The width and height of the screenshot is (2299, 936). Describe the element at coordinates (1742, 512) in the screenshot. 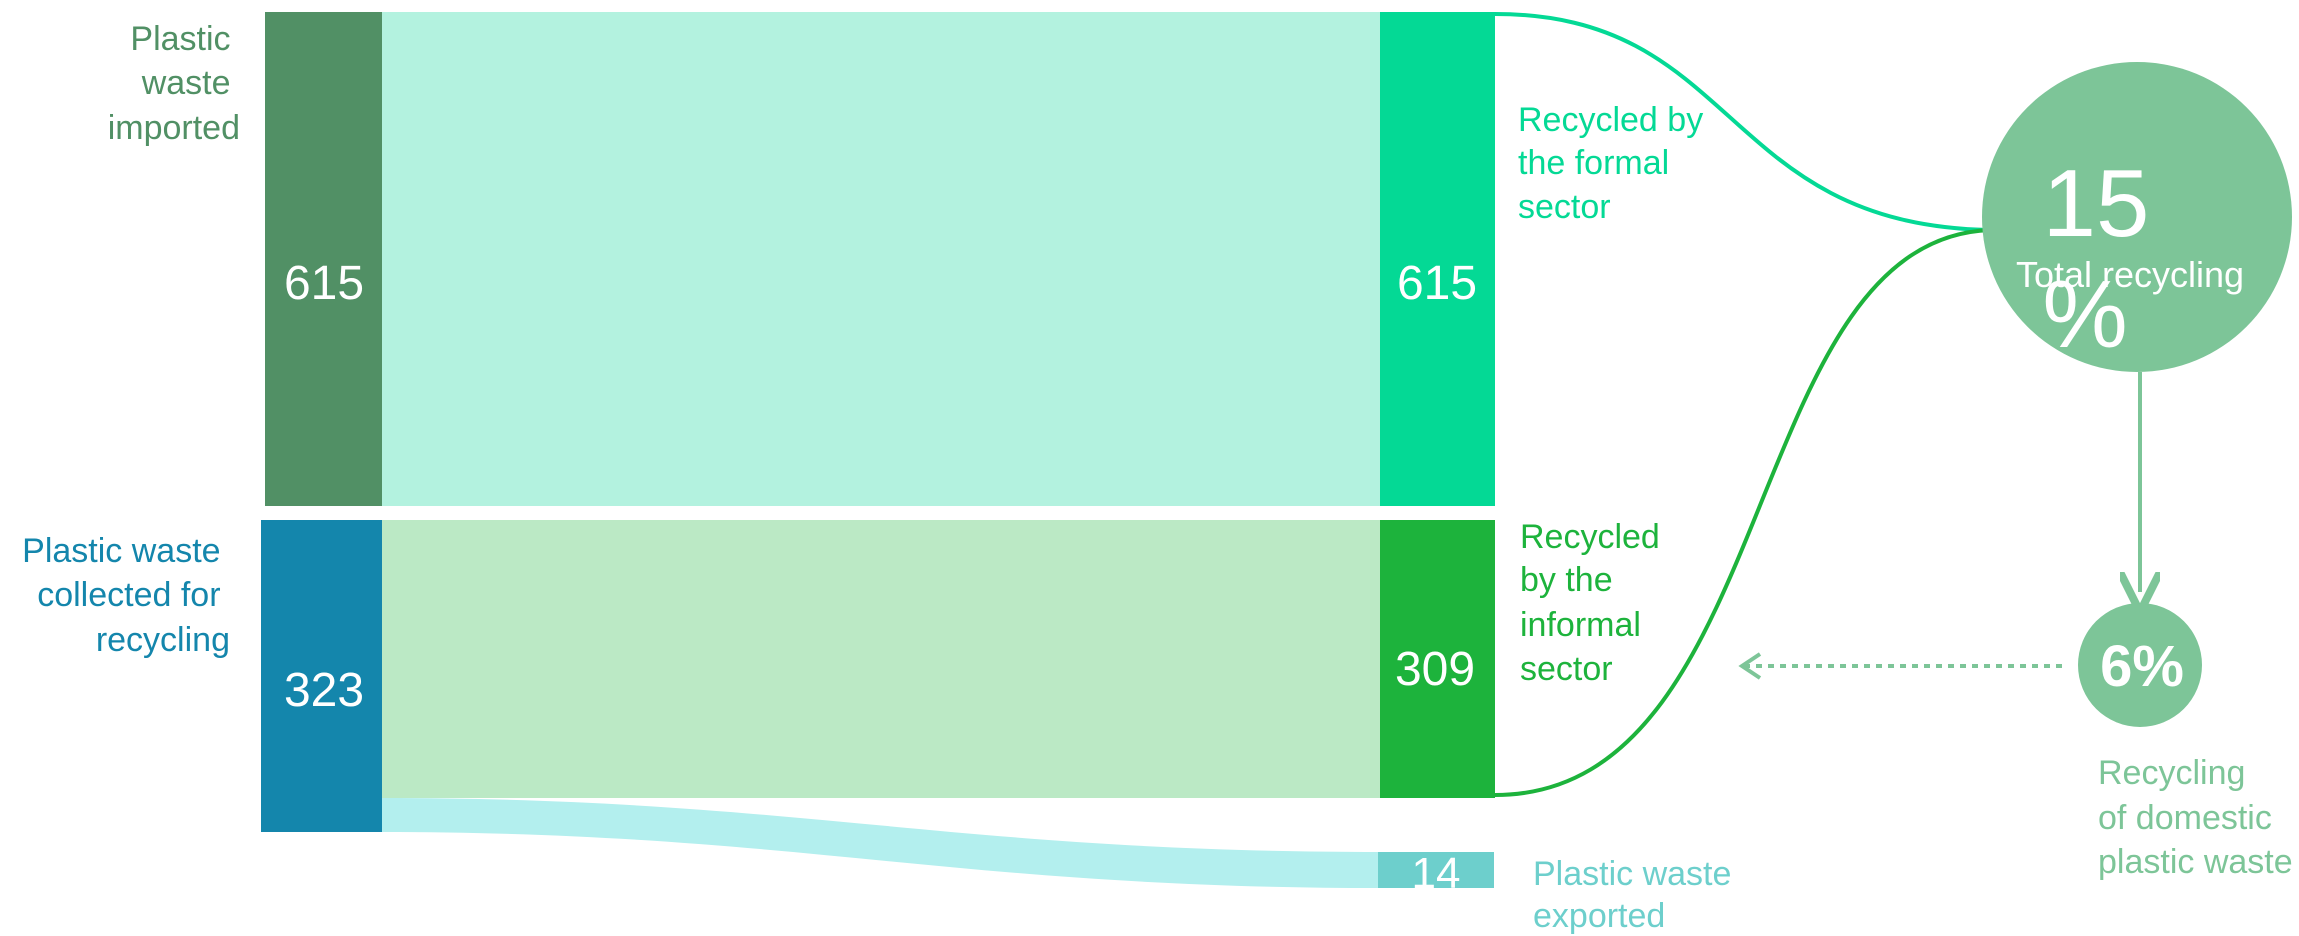

I see `connector-informal-to-total` at that location.